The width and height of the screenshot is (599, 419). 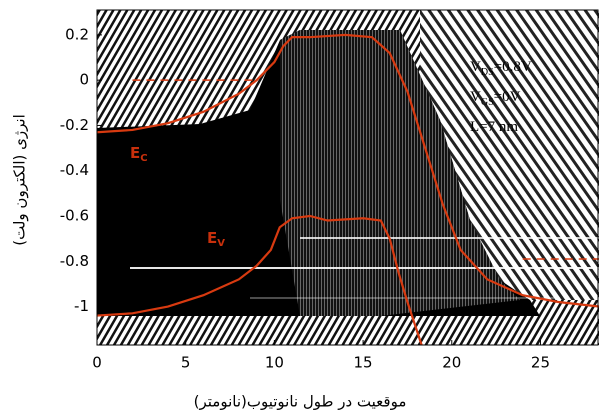 I want to click on x-tick-label: 20, so click(x=451, y=363).